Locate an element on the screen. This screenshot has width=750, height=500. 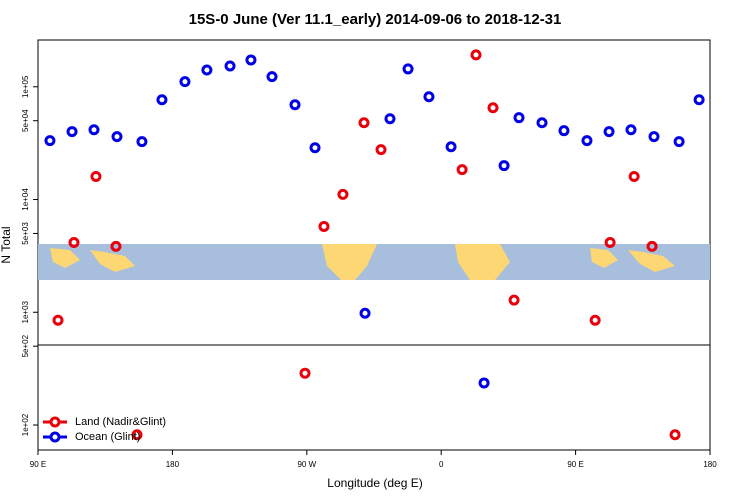
x-tick-label: 90 W is located at coordinates (306, 464).